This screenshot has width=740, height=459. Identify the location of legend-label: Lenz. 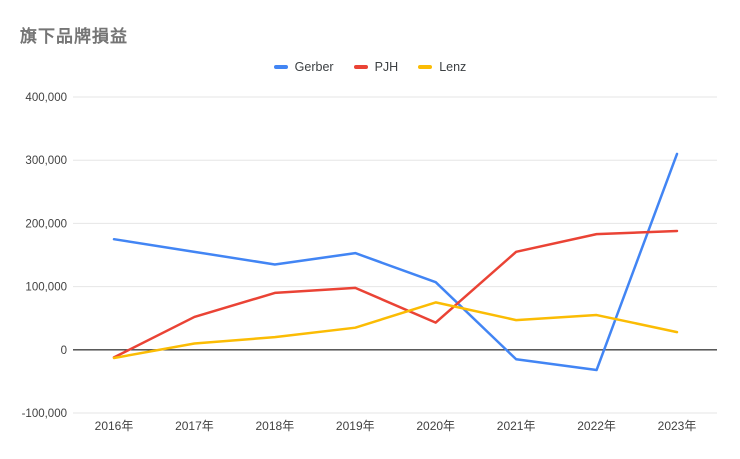
(453, 67).